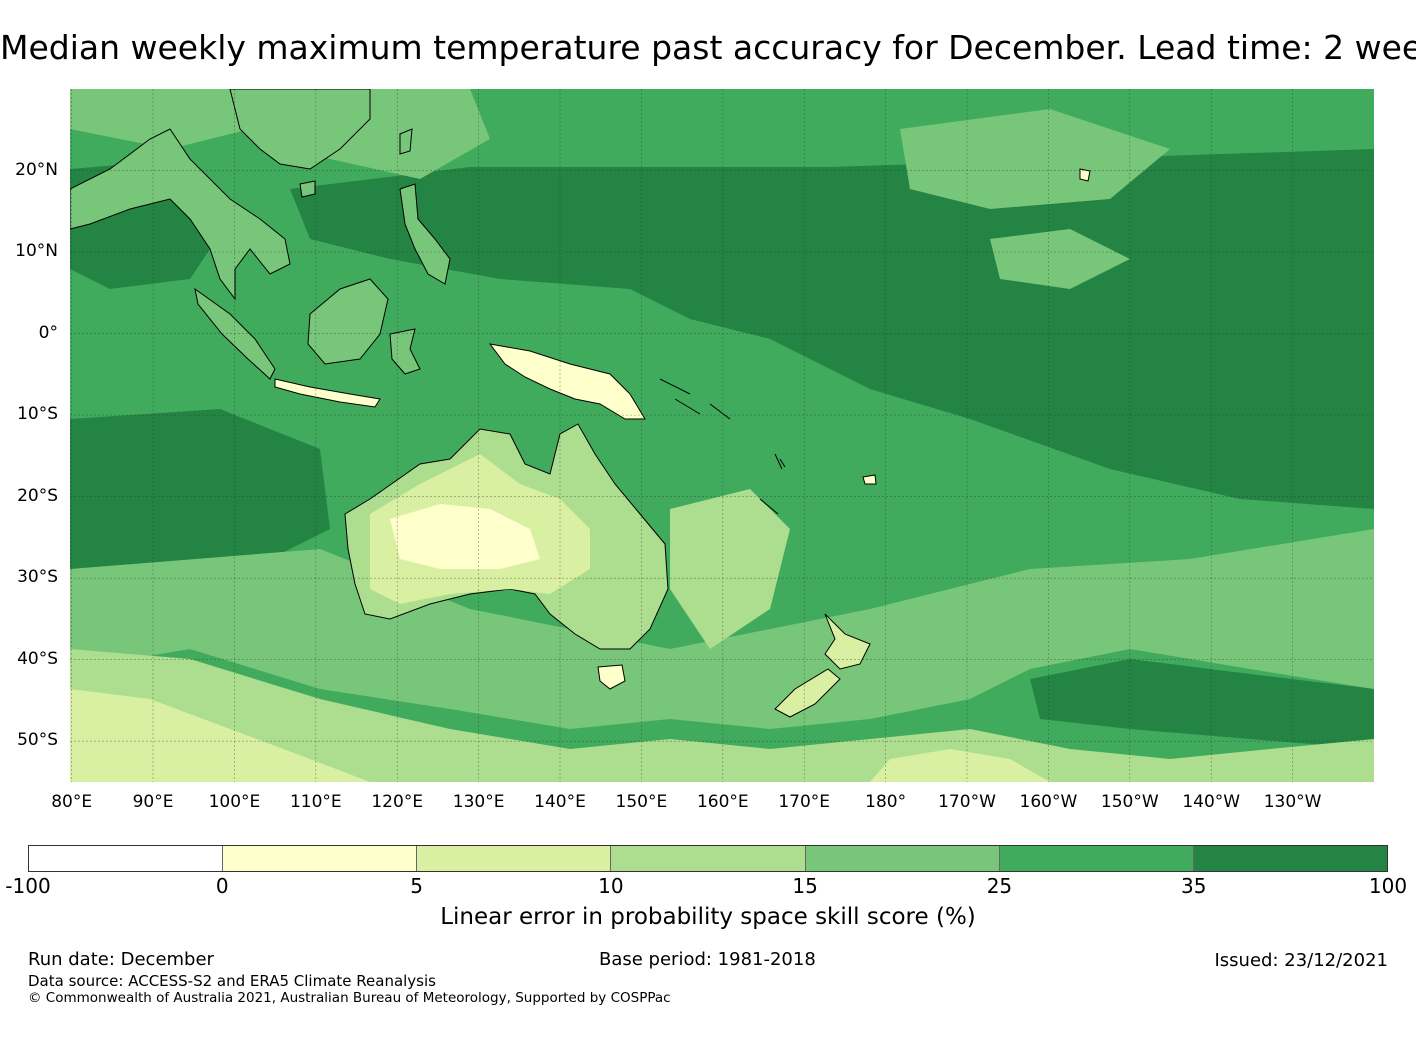 The width and height of the screenshot is (1416, 1050). I want to click on longitude-label: 100°E, so click(234, 802).